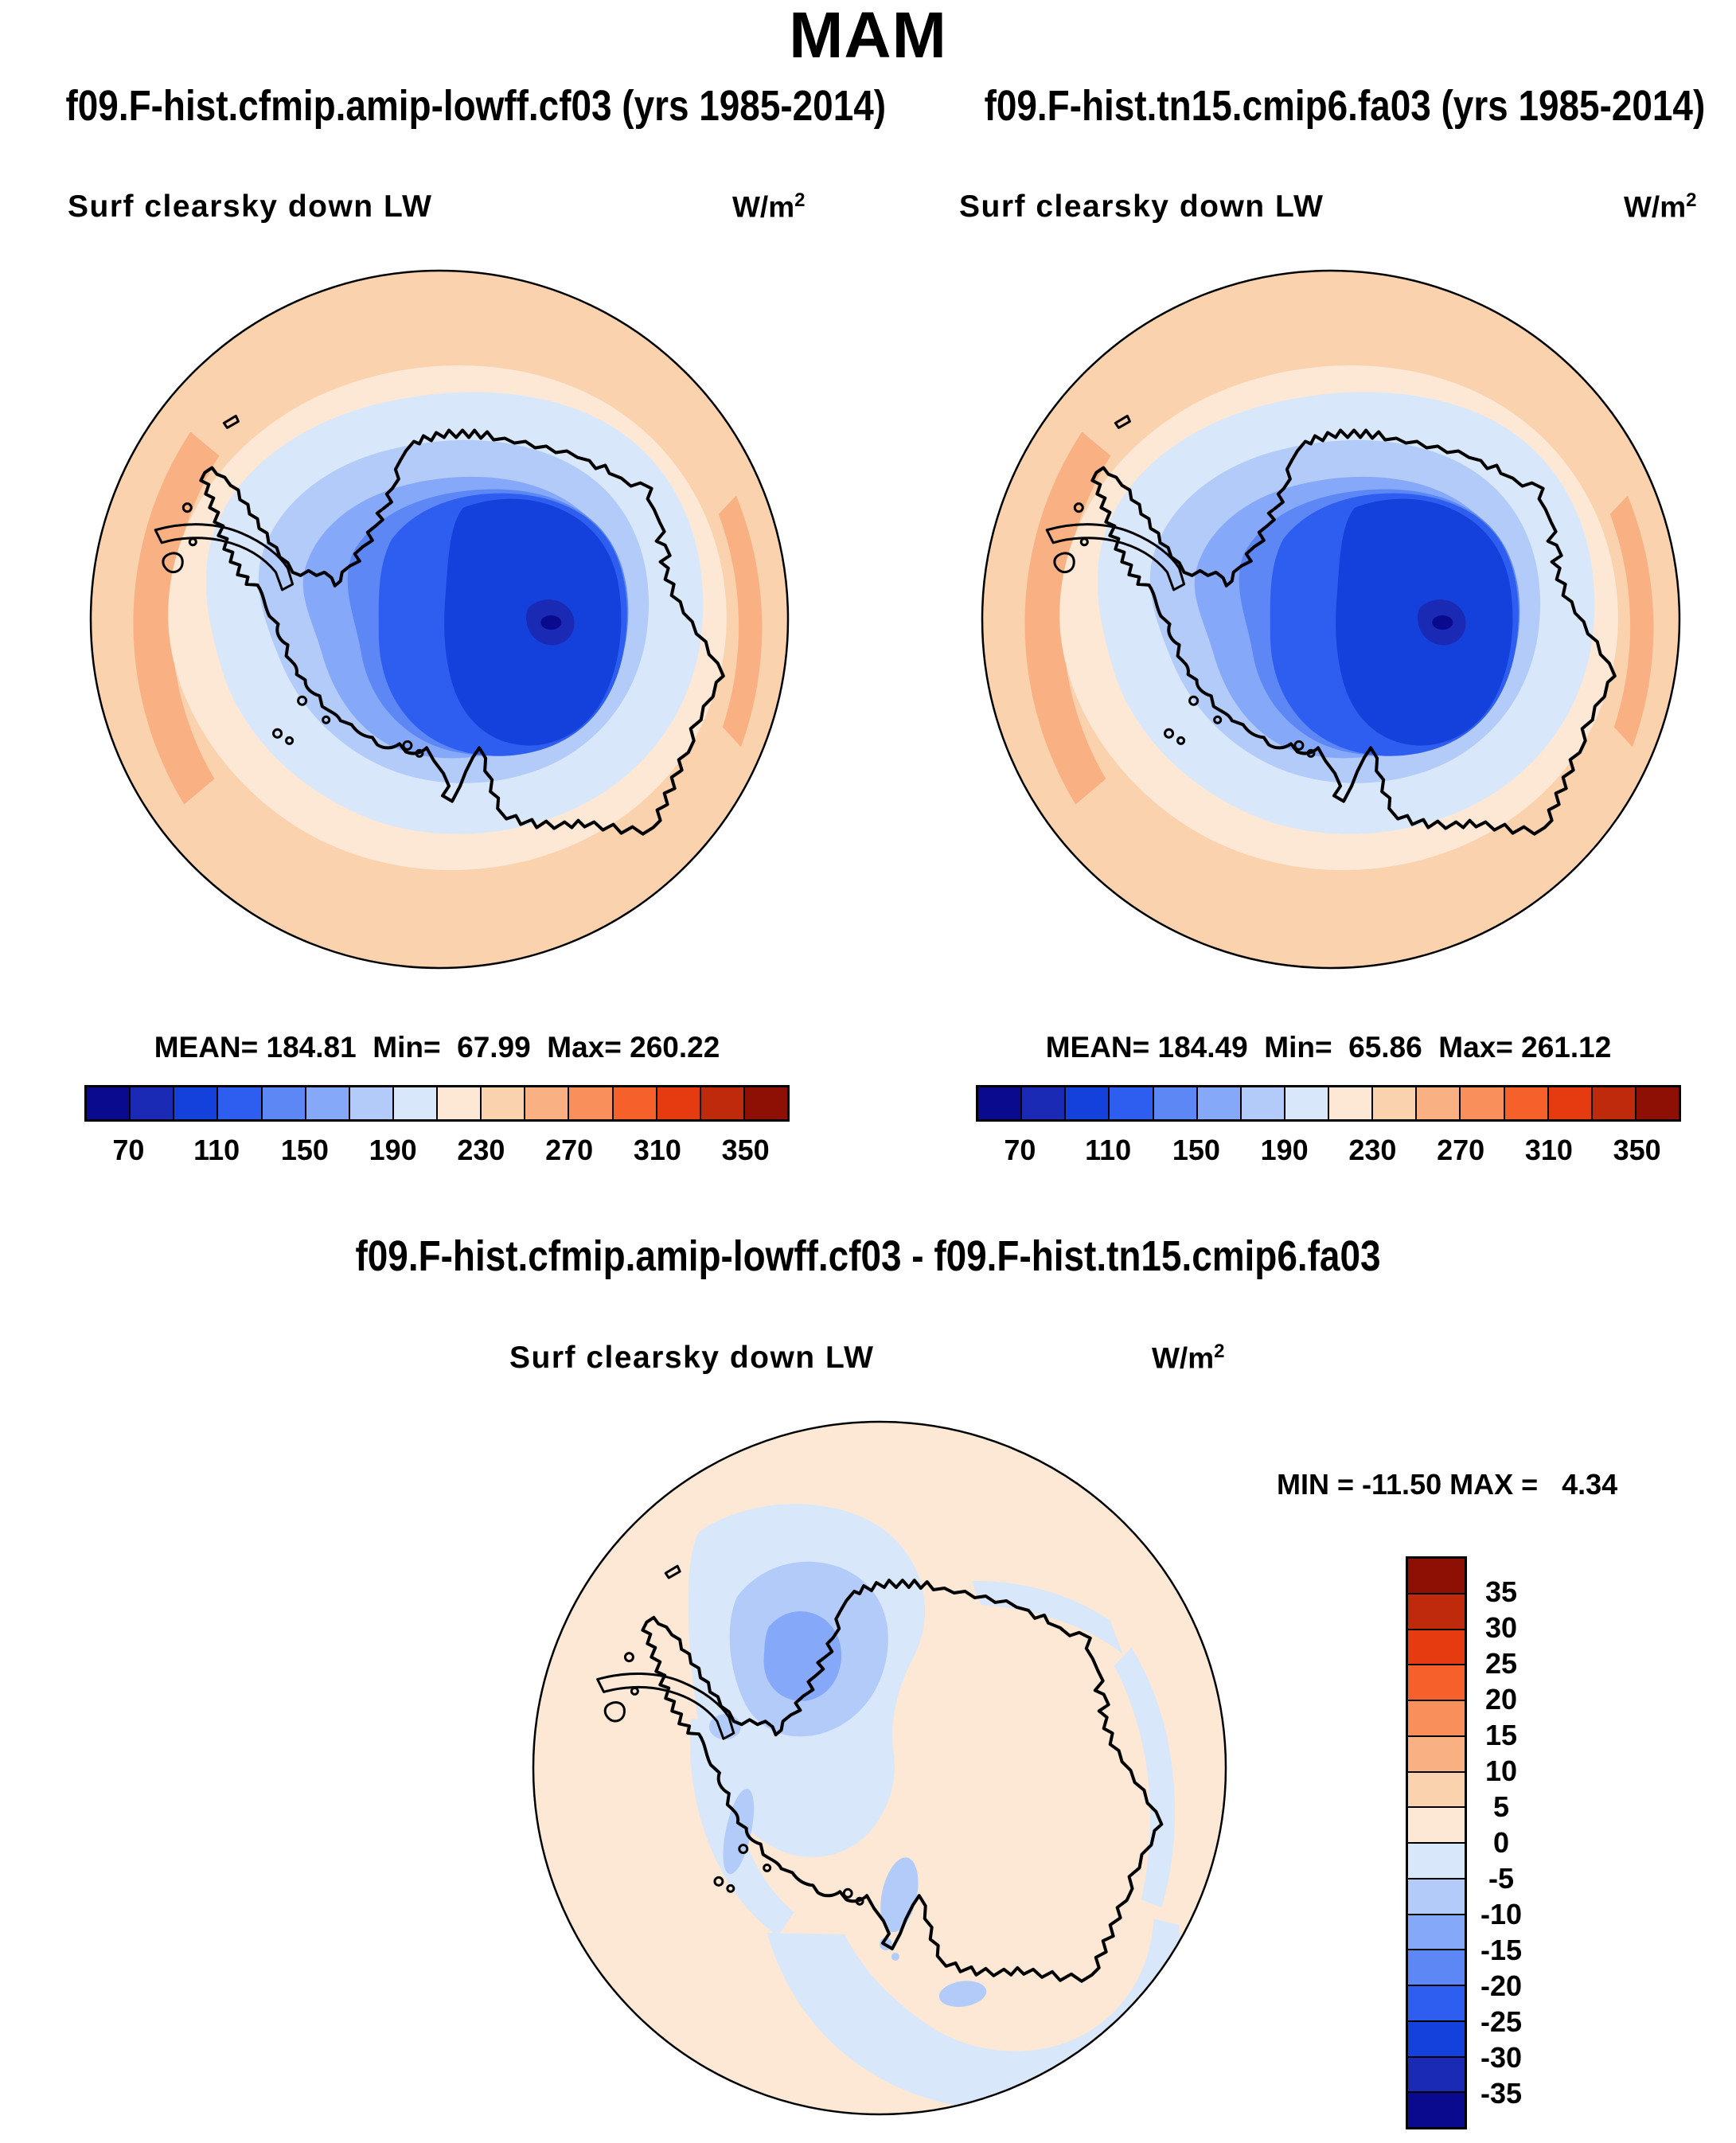  What do you see at coordinates (1501, 1879) in the screenshot?
I see `colorbar-tick-label: -5` at bounding box center [1501, 1879].